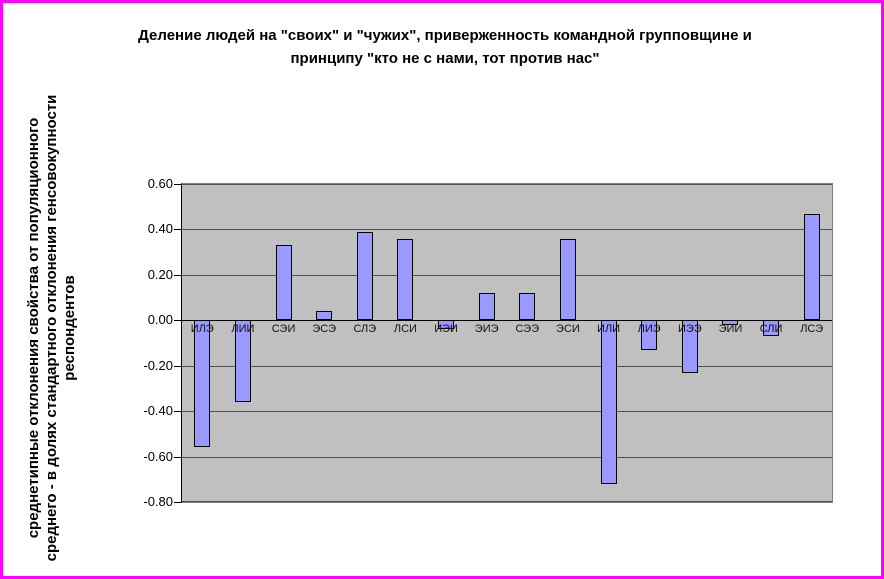  Describe the element at coordinates (730, 329) in the screenshot. I see `category-label-ЭИИ: ЭИИ` at that location.